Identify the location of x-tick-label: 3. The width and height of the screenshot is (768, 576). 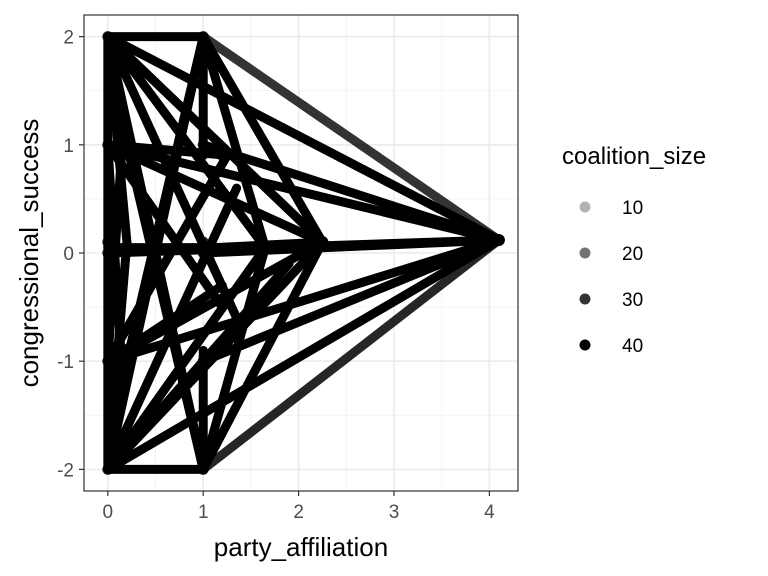
(394, 512).